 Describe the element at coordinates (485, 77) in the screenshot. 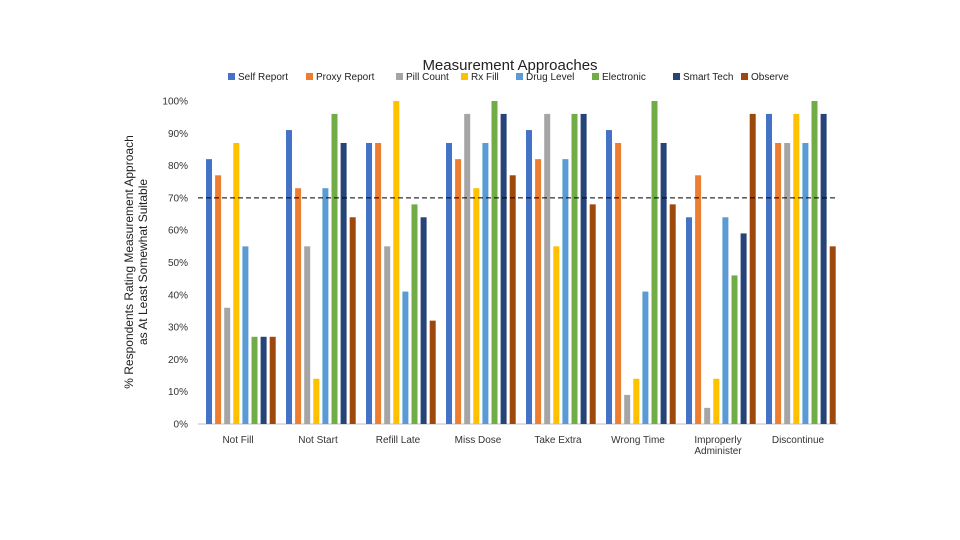

I see `legend-label: Rx Fill` at that location.